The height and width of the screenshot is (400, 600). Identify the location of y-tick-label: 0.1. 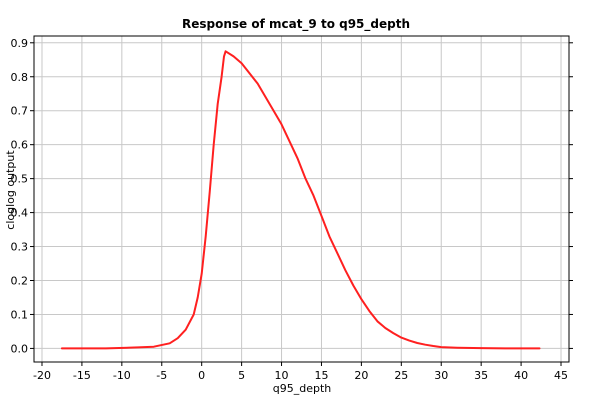
(20, 314).